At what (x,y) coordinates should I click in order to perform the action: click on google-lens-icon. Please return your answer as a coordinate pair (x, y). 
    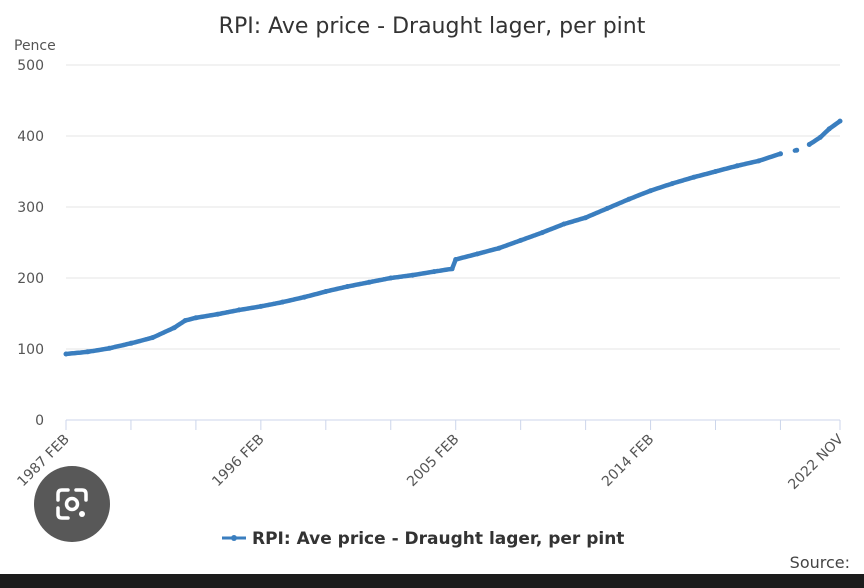
    Looking at the image, I should click on (72, 504).